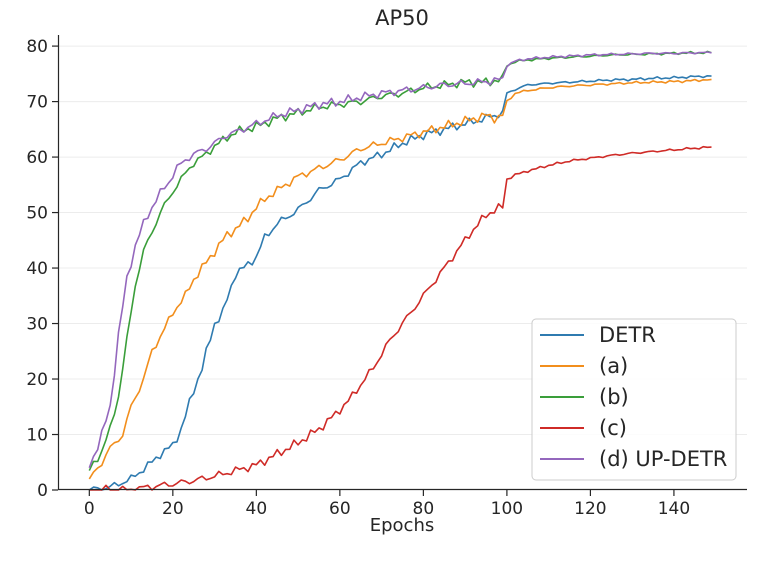 The height and width of the screenshot is (566, 775). I want to click on x-tick-label-1: 20, so click(173, 509).